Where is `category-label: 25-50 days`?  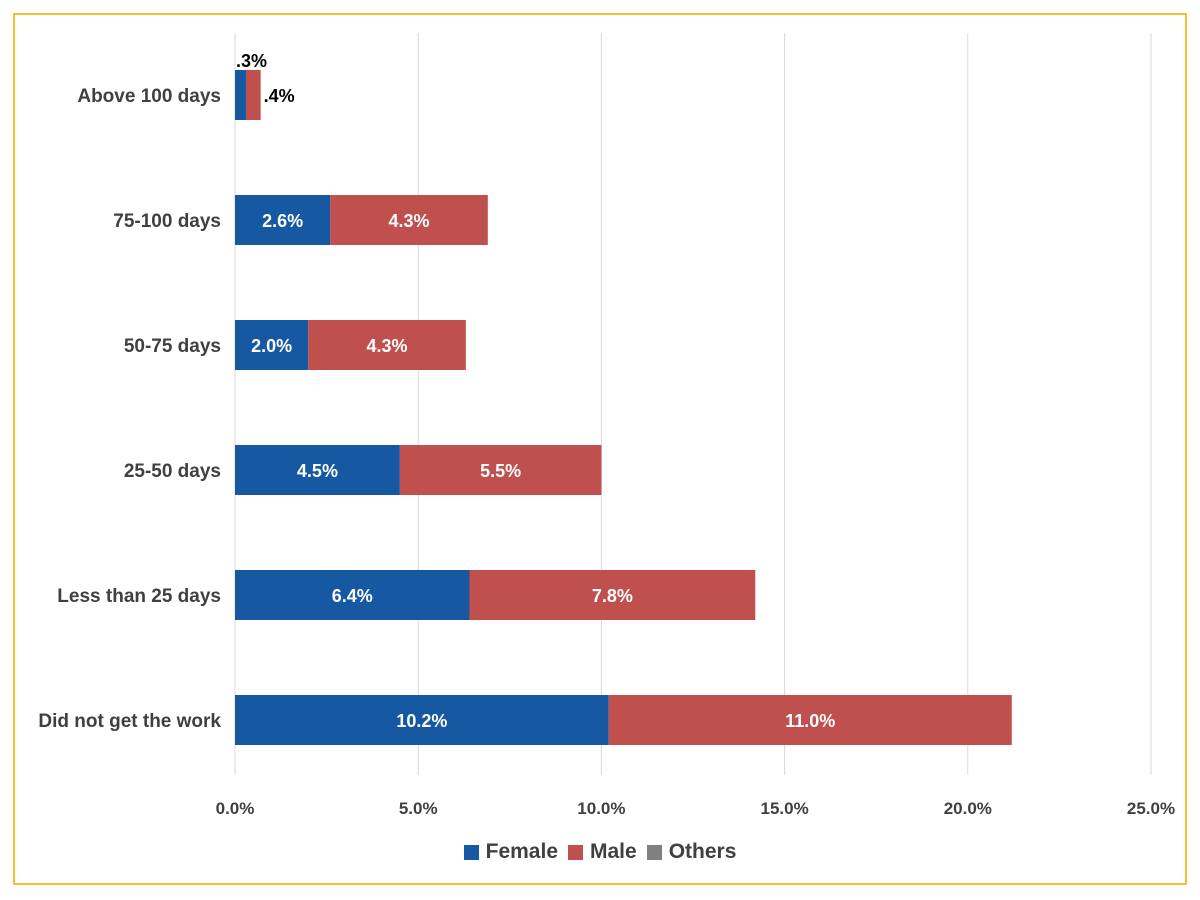 category-label: 25-50 days is located at coordinates (172, 471).